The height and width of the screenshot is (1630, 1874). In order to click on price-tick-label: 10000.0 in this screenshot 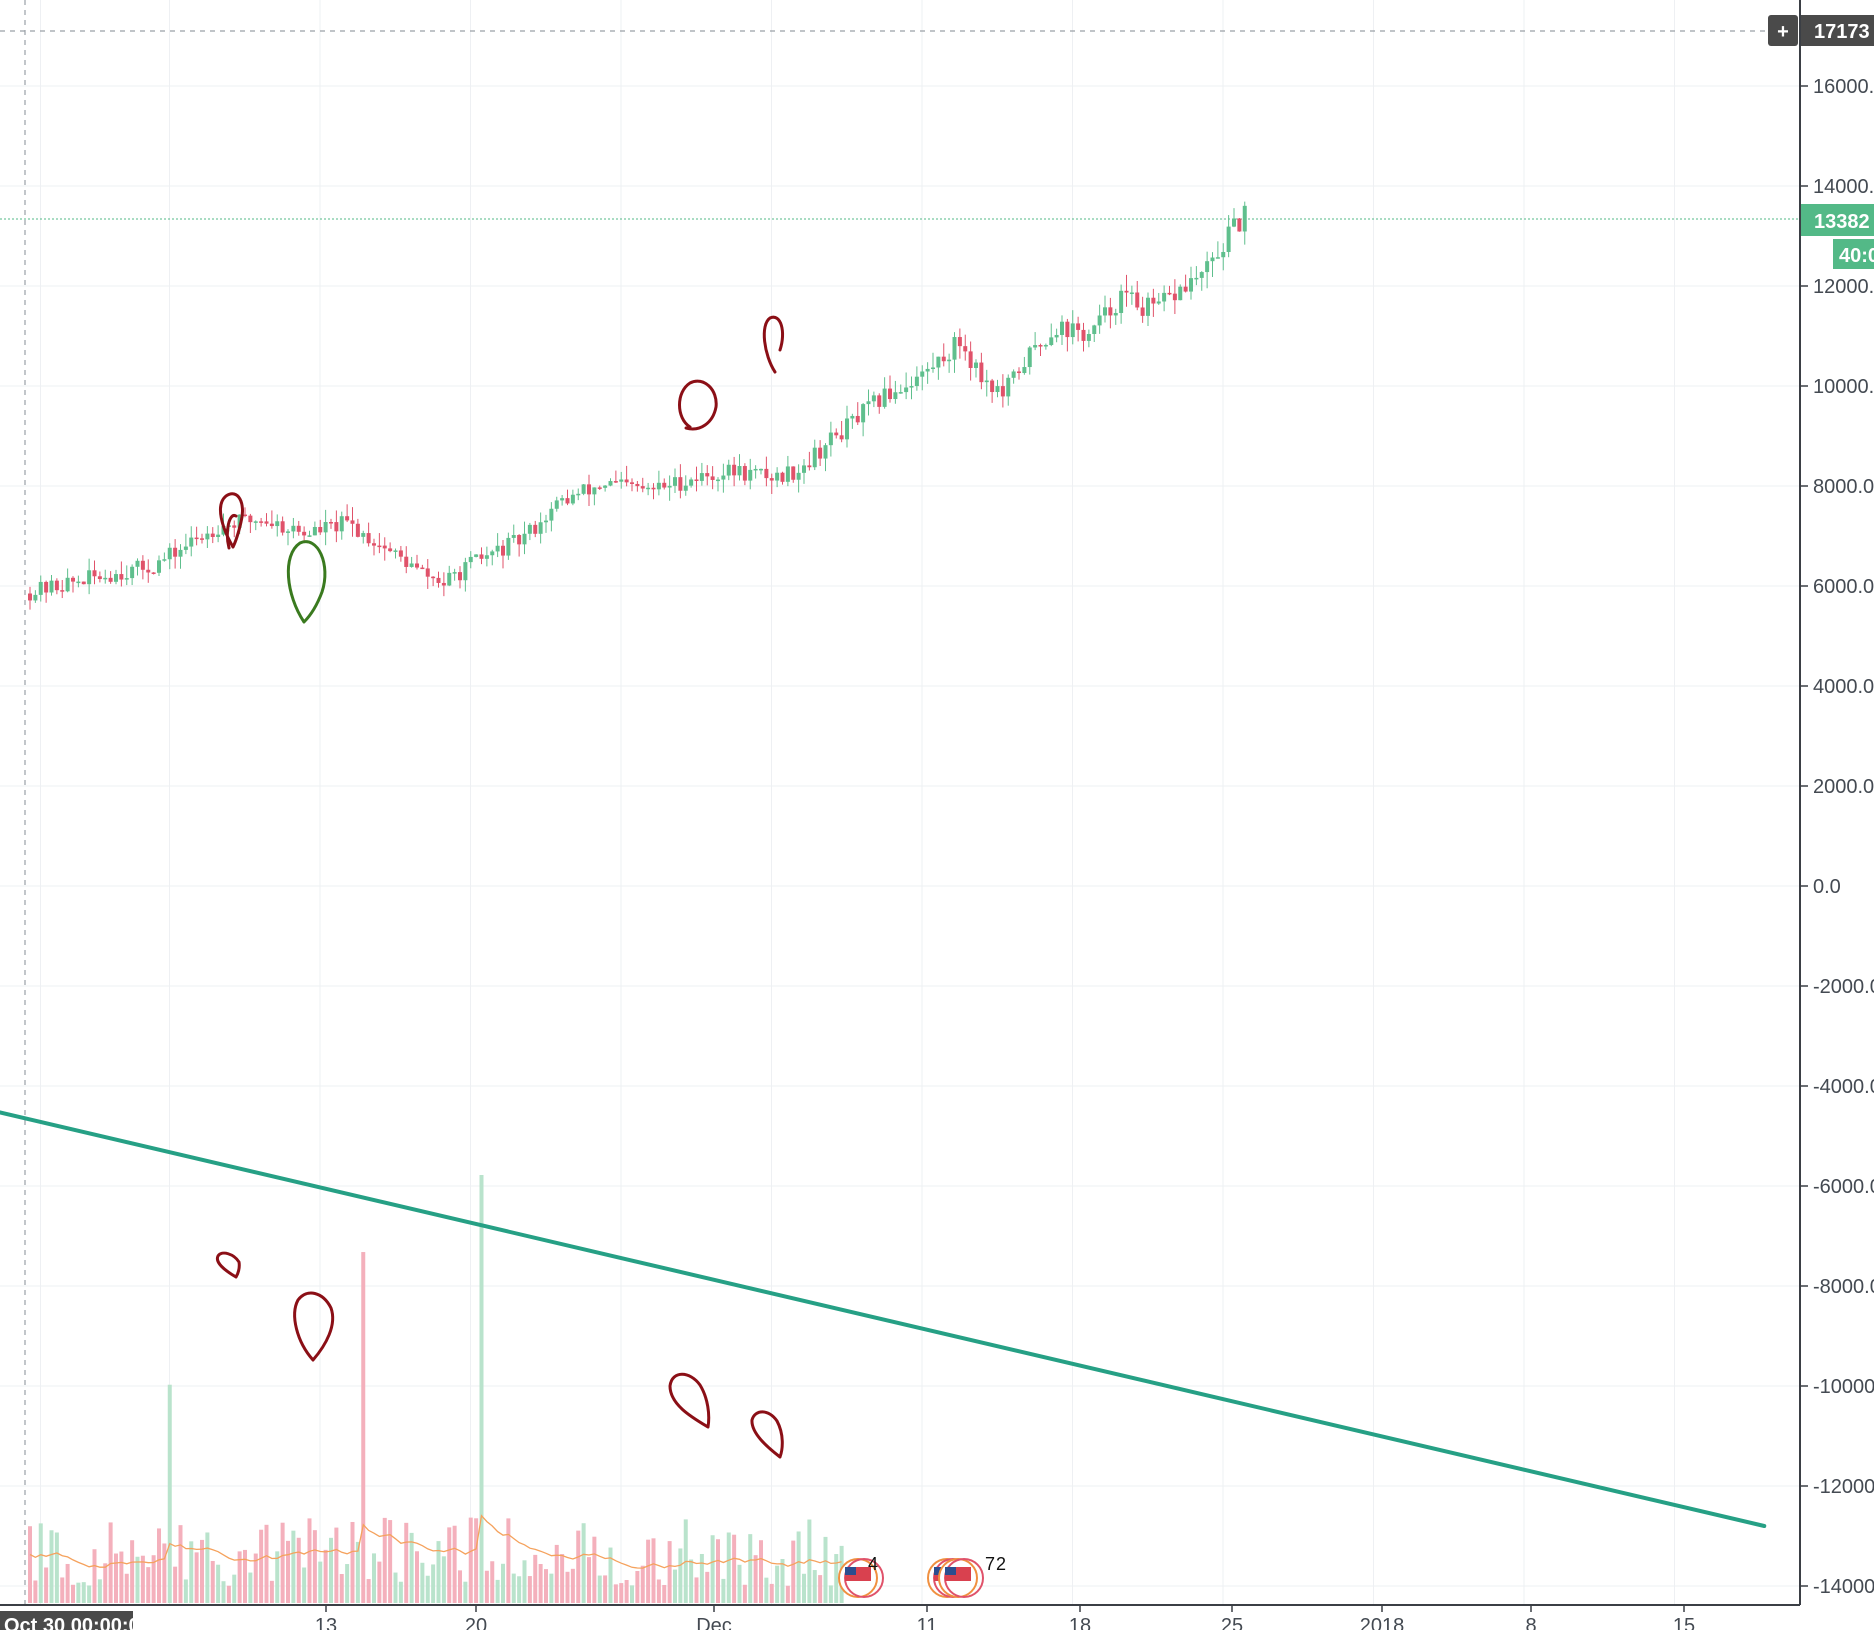, I will do `click(1843, 387)`.